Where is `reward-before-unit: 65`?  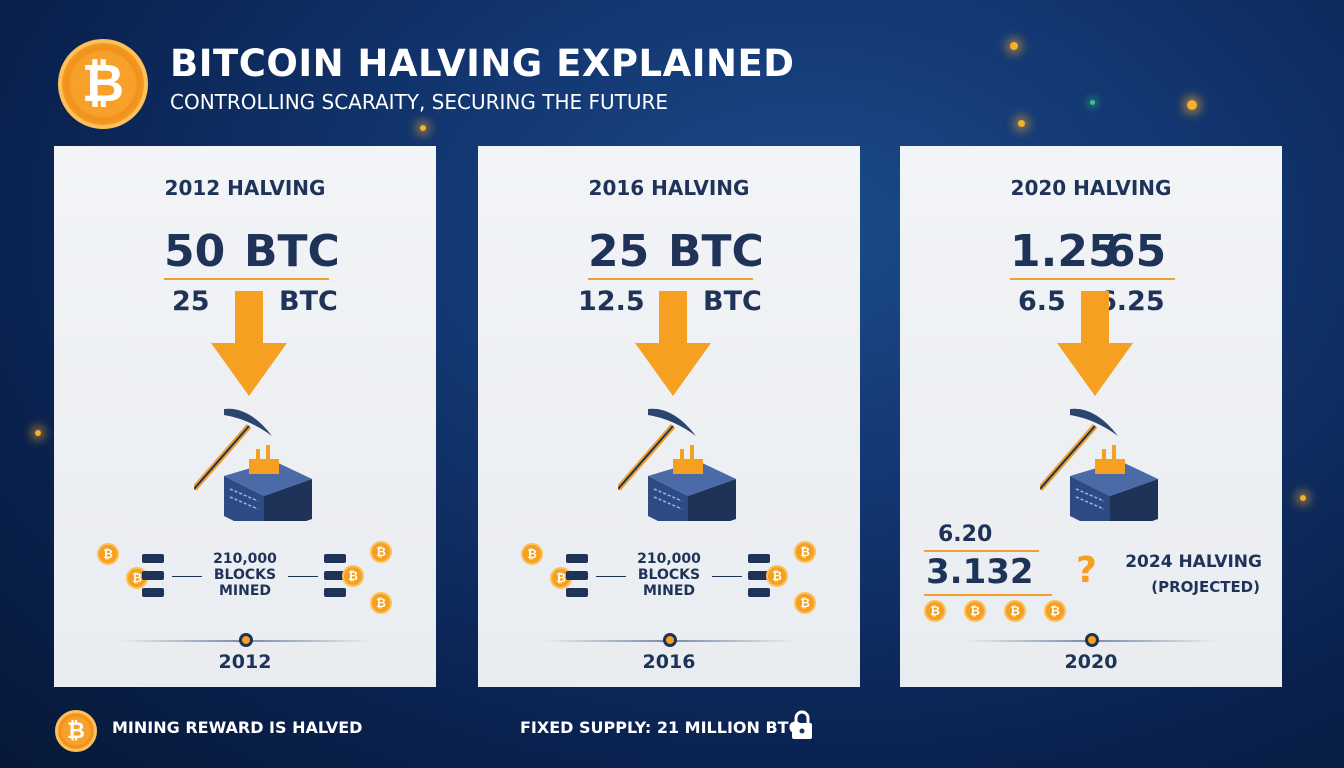 reward-before-unit: 65 is located at coordinates (1136, 251).